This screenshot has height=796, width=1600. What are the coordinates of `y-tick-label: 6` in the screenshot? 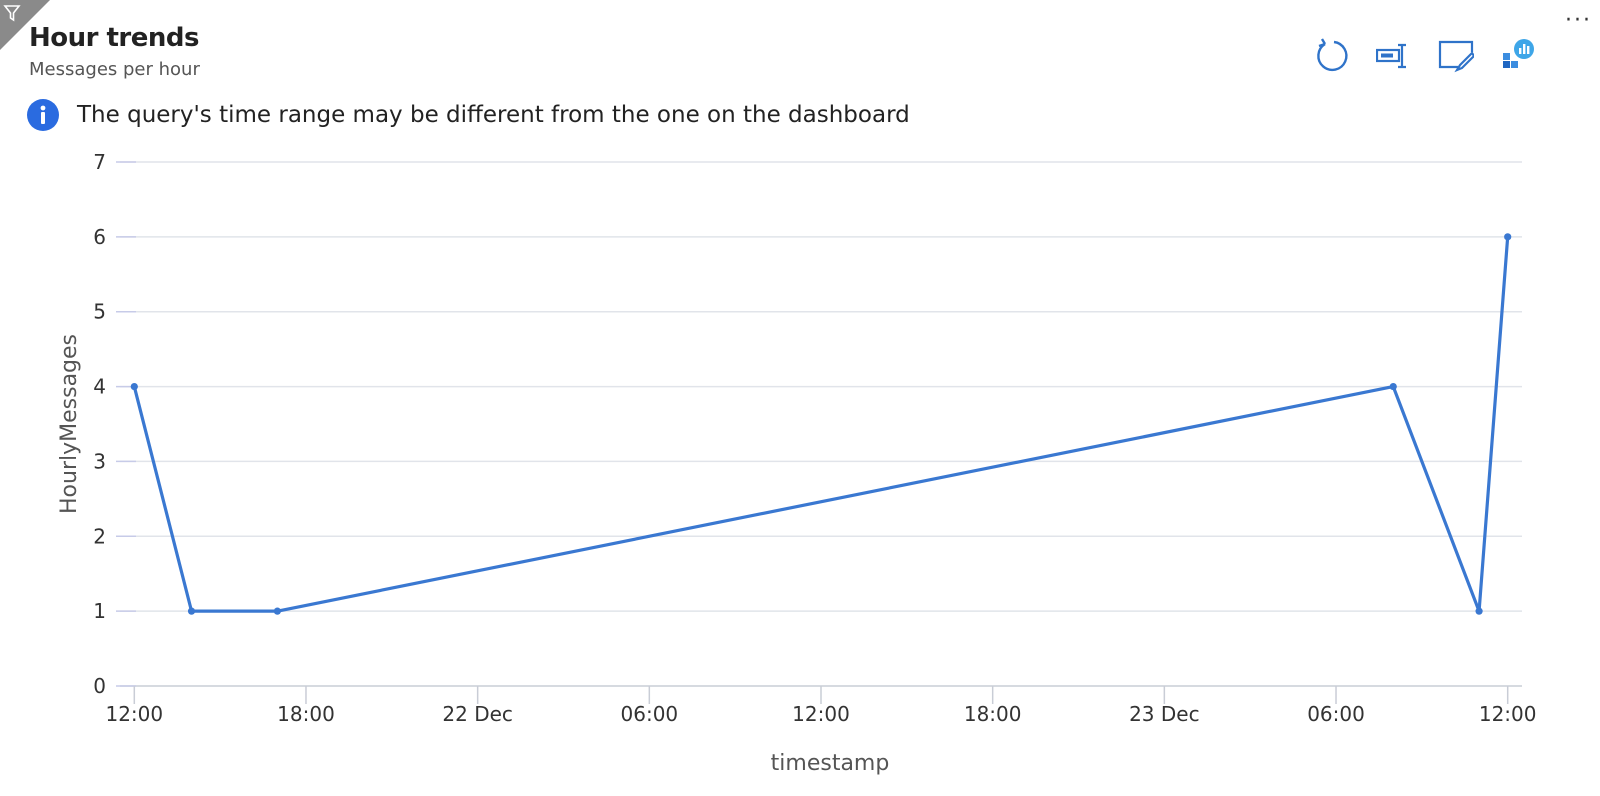 It's located at (99, 237).